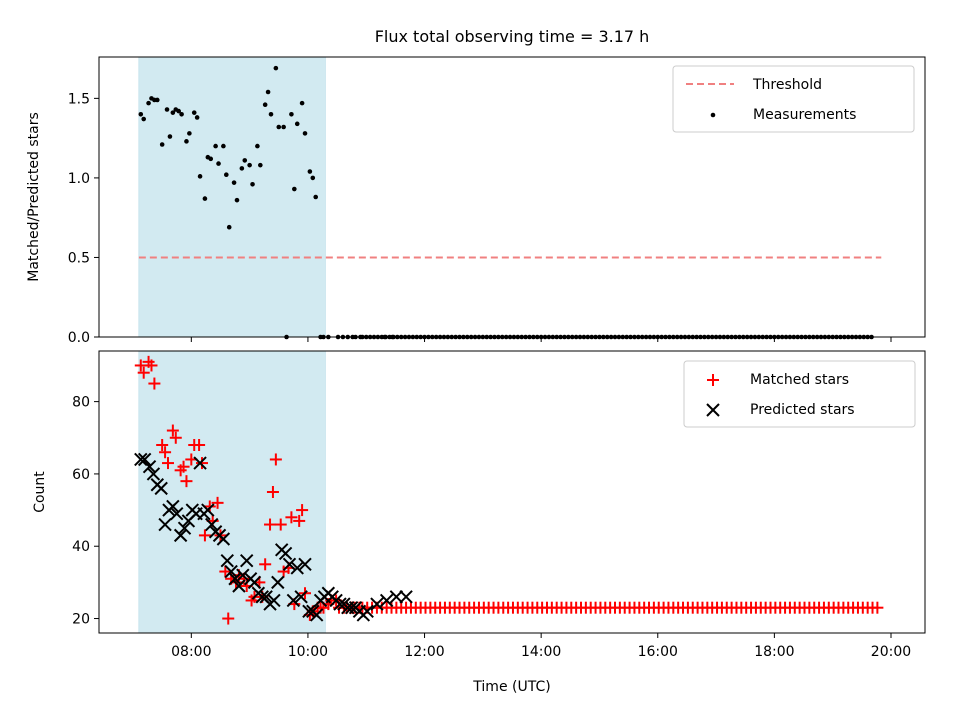 The height and width of the screenshot is (720, 960). I want to click on bottom-legend: Matched stars Predicted stars, so click(799, 394).